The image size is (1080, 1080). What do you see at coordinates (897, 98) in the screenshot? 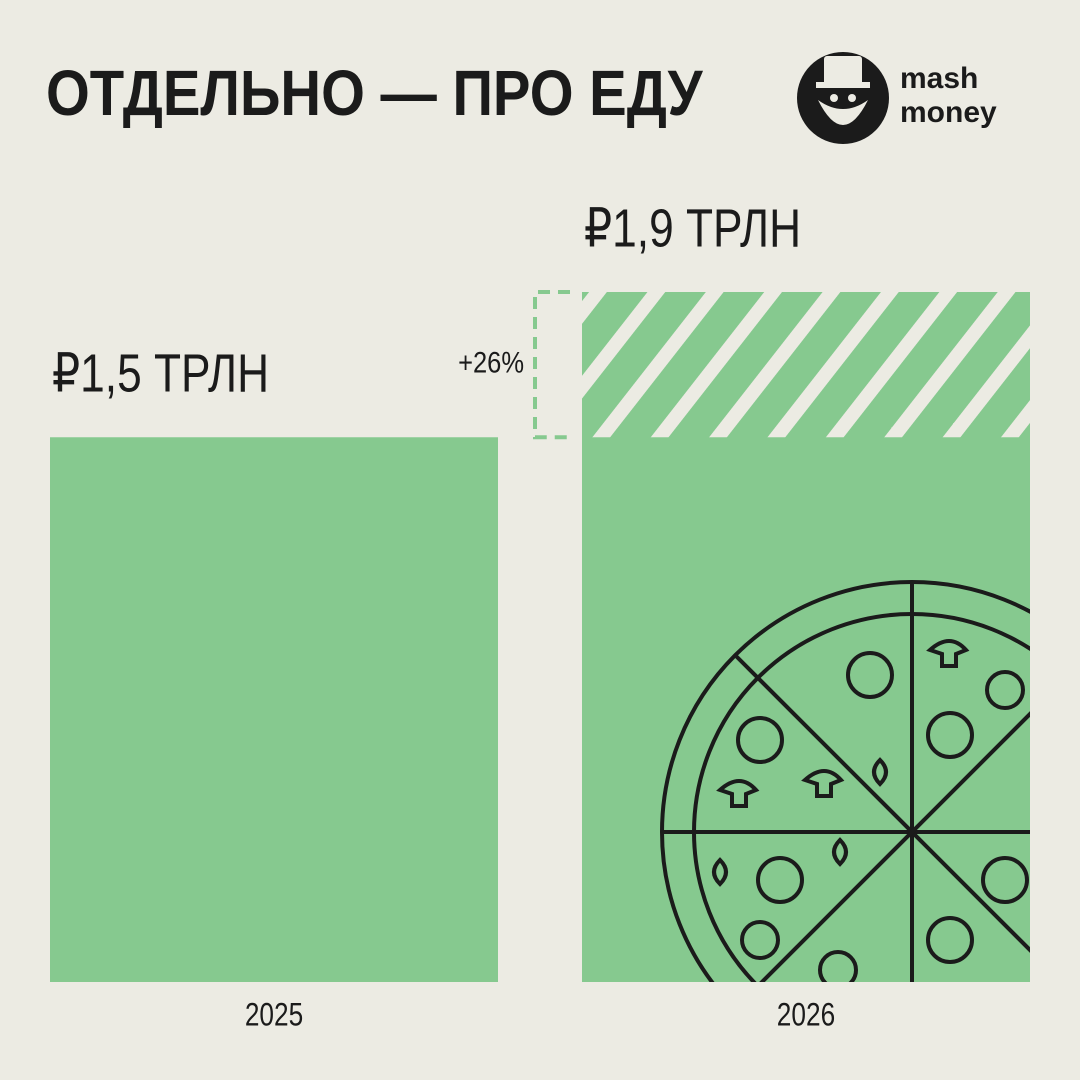
I see `logo: mash money` at bounding box center [897, 98].